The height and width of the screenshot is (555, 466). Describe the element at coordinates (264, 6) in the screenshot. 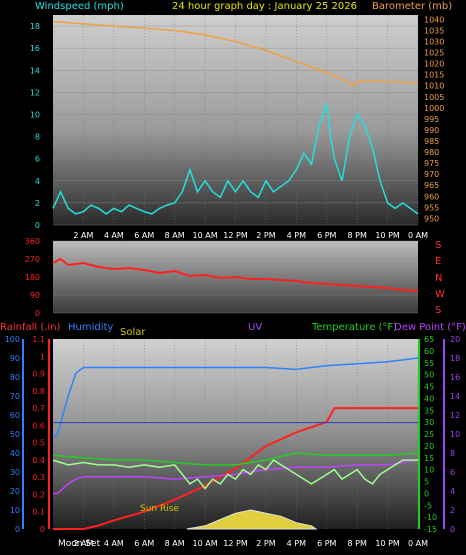

I see `chart-title: 24 hour graph day : January 25 2026` at that location.